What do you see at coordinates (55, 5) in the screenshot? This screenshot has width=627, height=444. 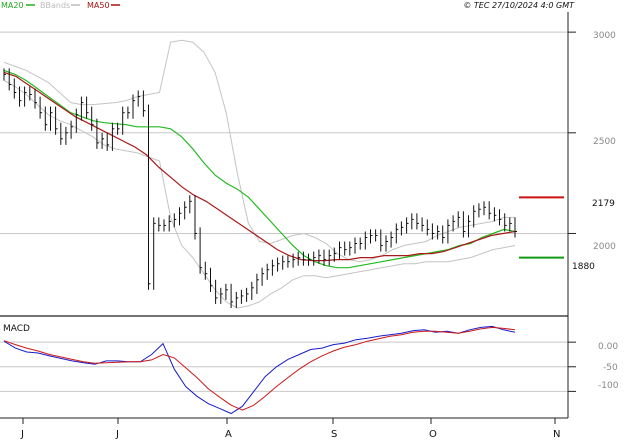 I see `legend-label-bbands: BBands` at bounding box center [55, 5].